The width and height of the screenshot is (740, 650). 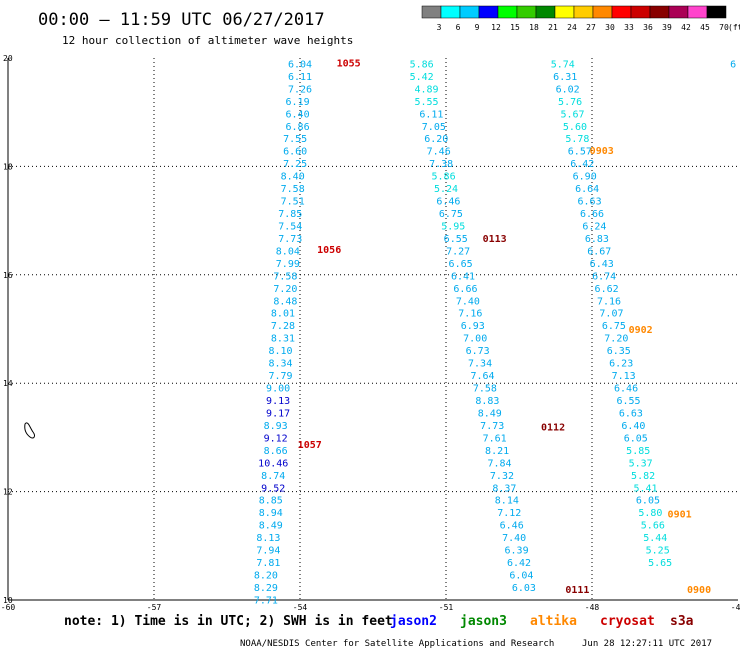 What do you see at coordinates (499, 463) in the screenshot?
I see `data-point-cryosat: 7.84` at bounding box center [499, 463].